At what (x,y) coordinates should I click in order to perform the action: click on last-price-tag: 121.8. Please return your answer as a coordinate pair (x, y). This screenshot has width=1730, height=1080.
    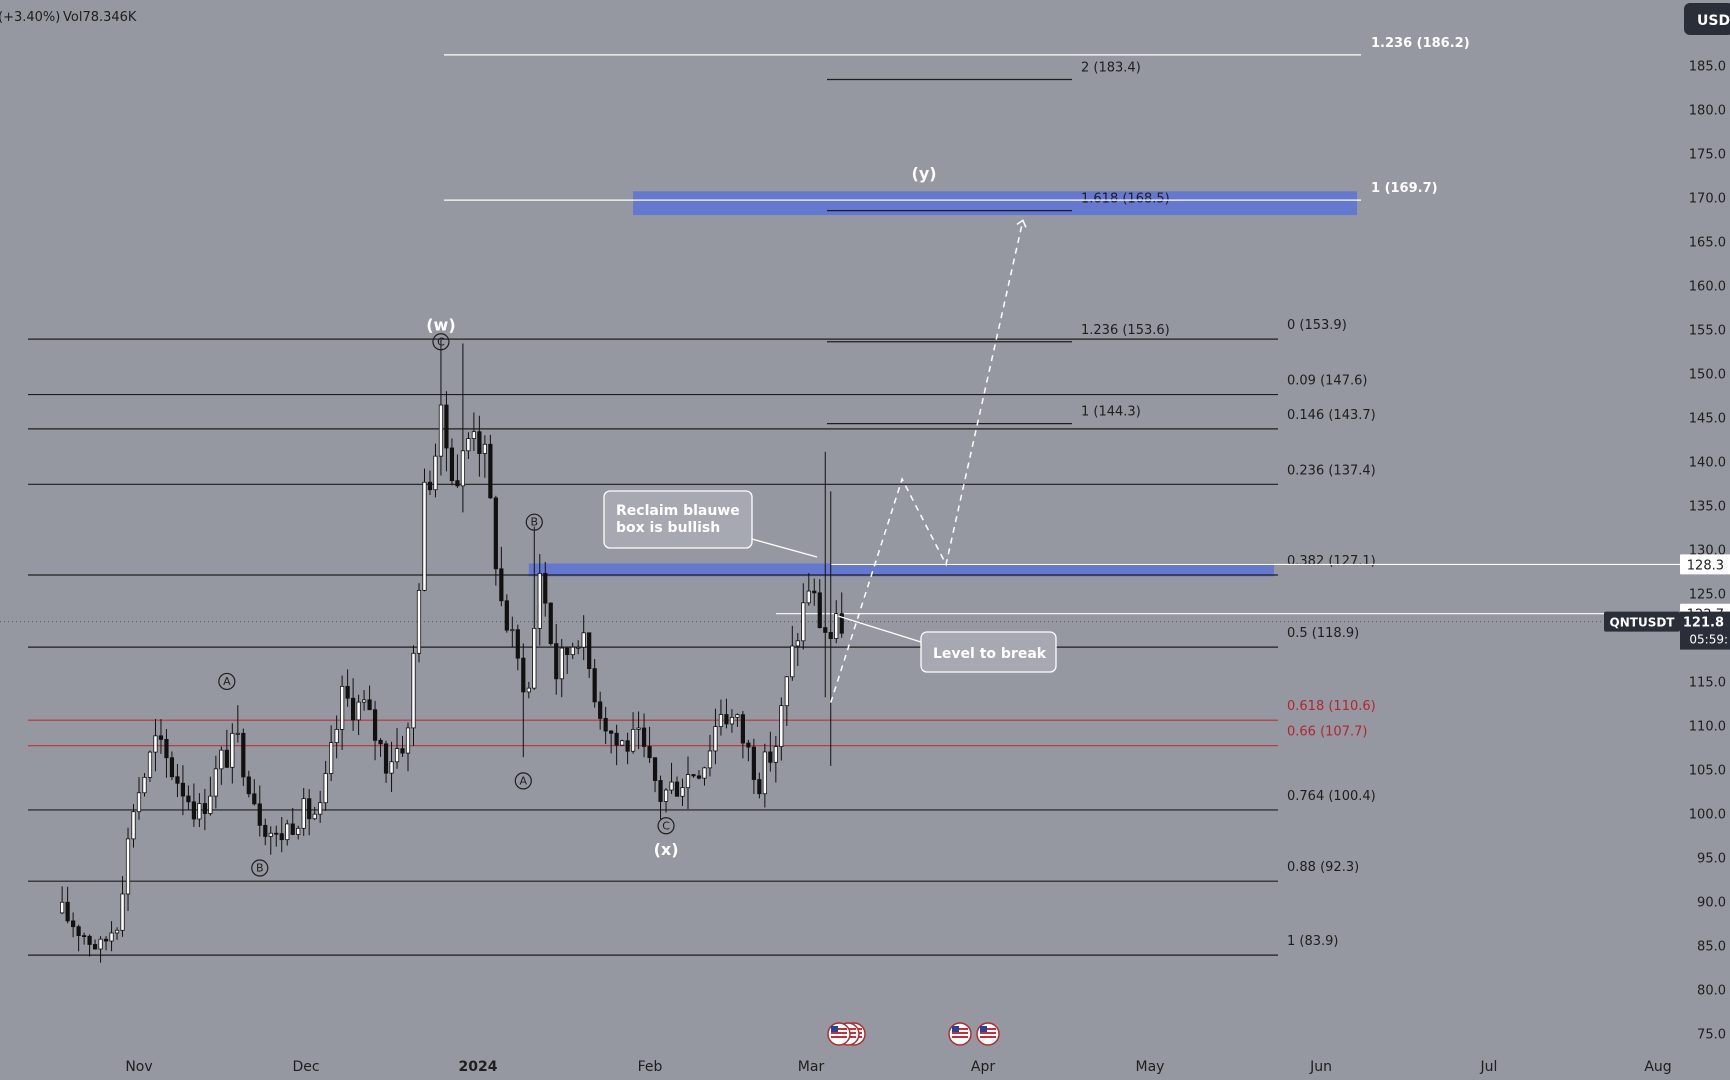
    Looking at the image, I should click on (1703, 623).